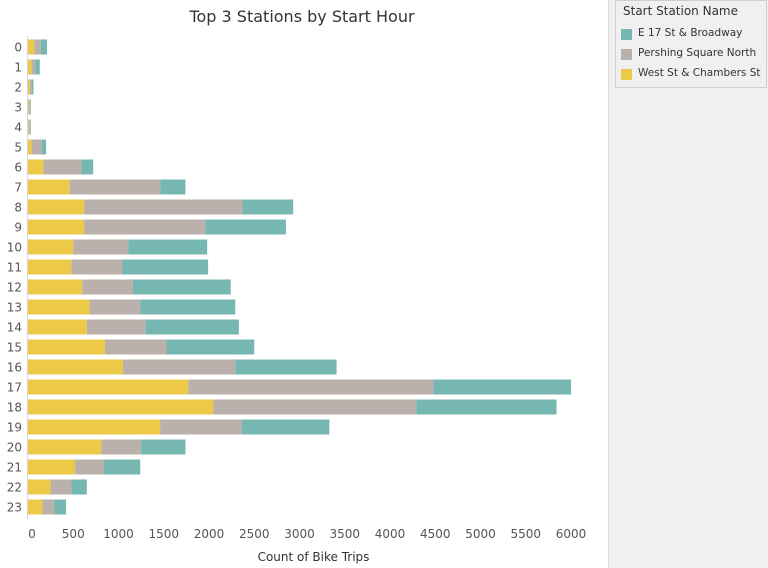 This screenshot has height=568, width=768. I want to click on y-tick-label: 11, so click(14, 268).